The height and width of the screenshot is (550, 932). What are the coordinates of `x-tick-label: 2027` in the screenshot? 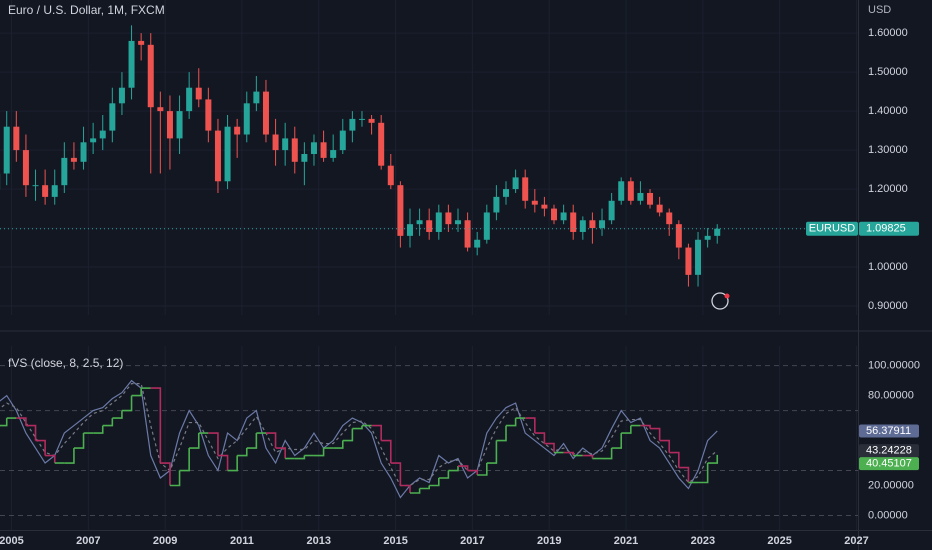 It's located at (856, 541).